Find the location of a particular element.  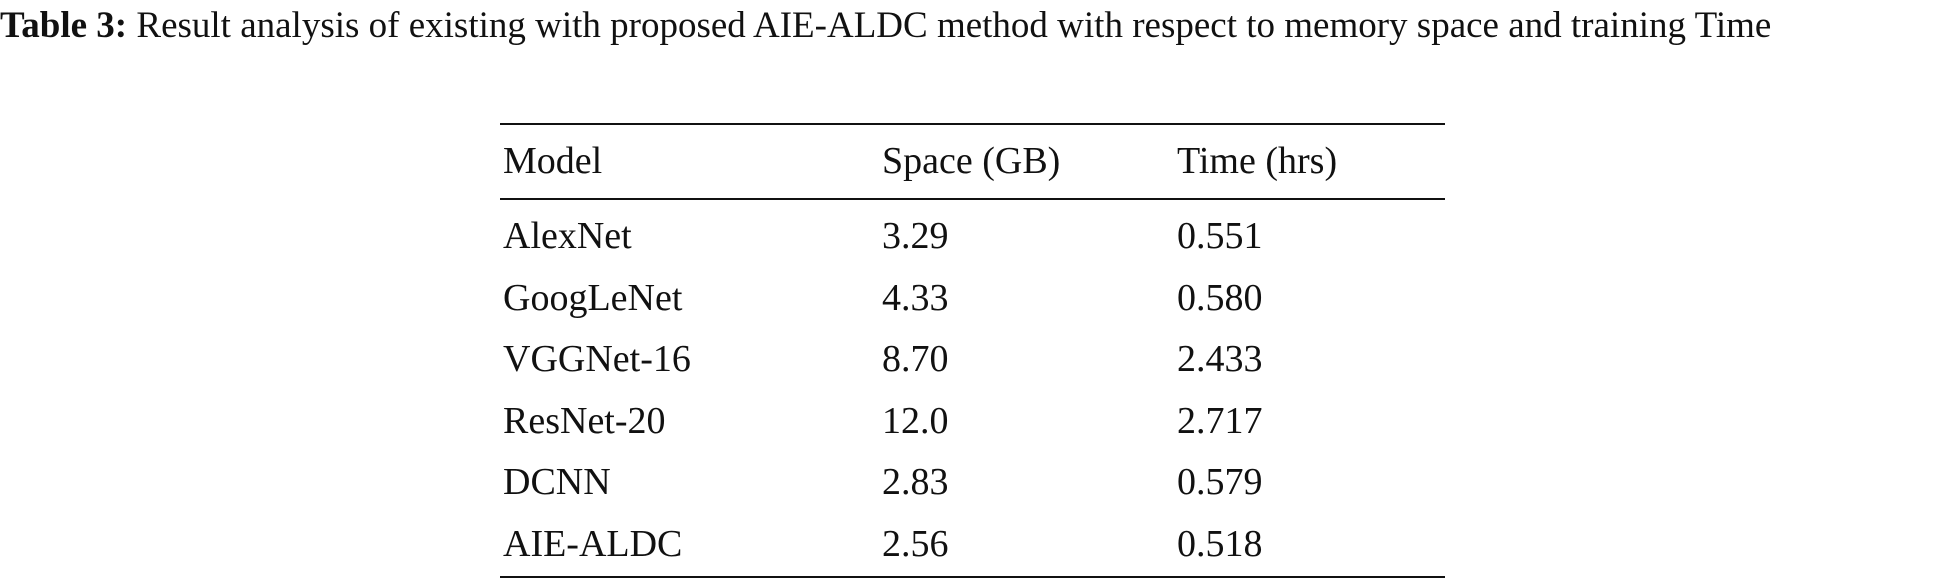

table-cell: GoogLeNet is located at coordinates (593, 297).